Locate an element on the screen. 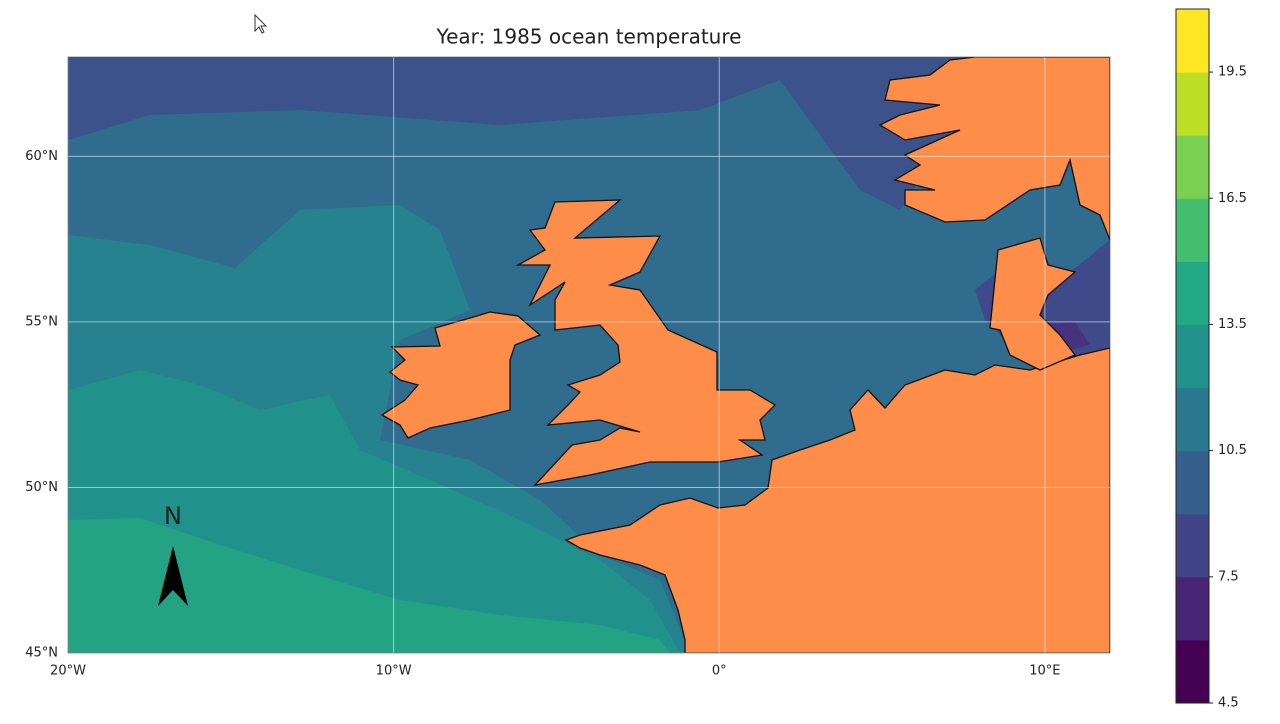 Image resolution: width=1280 pixels, height=724 pixels. map-title: Year: 1985 ocean temperature is located at coordinates (589, 37).